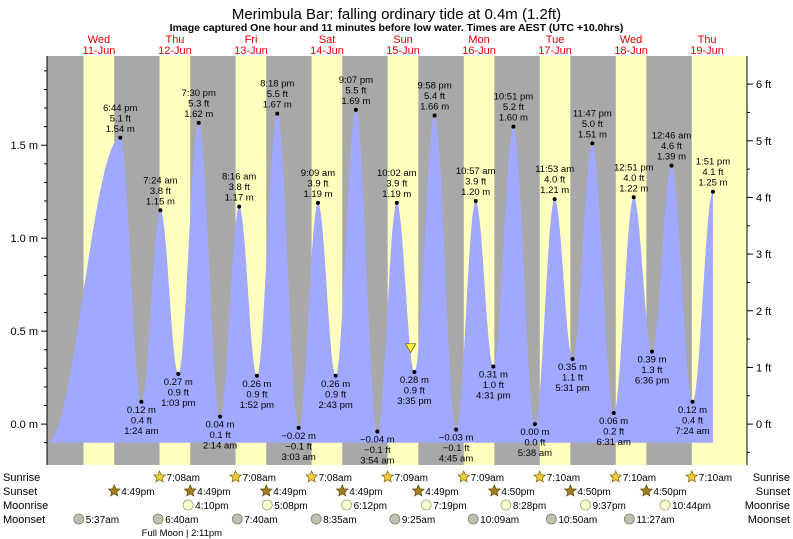 Image resolution: width=793 pixels, height=539 pixels. Describe the element at coordinates (592, 124) in the screenshot. I see `high-tide-label: 5.0 ft` at that location.